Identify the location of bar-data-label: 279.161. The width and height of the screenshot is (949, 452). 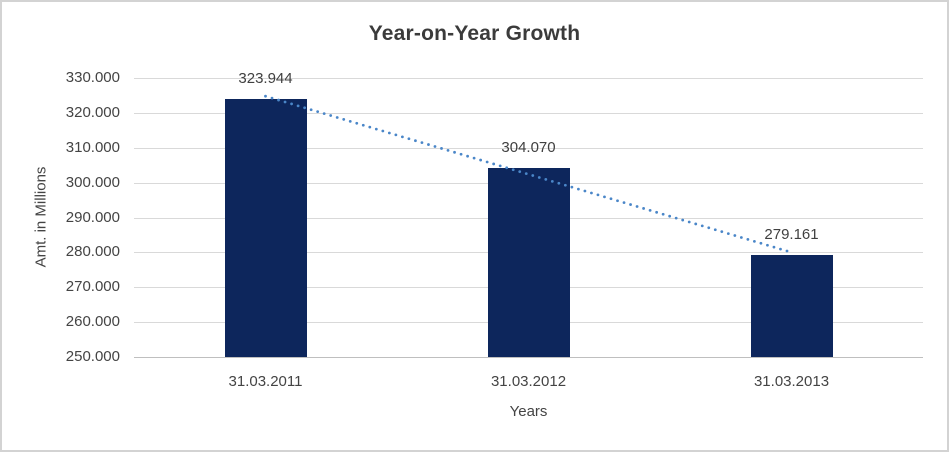
(791, 235).